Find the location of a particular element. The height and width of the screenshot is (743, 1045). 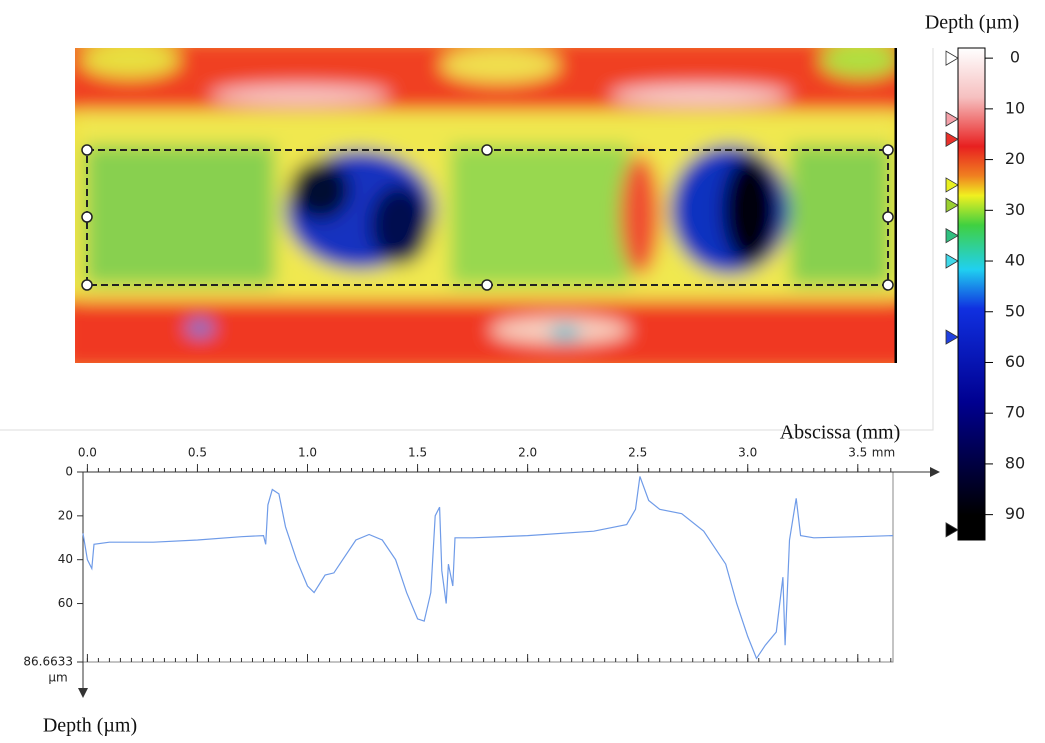

colorbar-tick-label: 0 is located at coordinates (1015, 57).